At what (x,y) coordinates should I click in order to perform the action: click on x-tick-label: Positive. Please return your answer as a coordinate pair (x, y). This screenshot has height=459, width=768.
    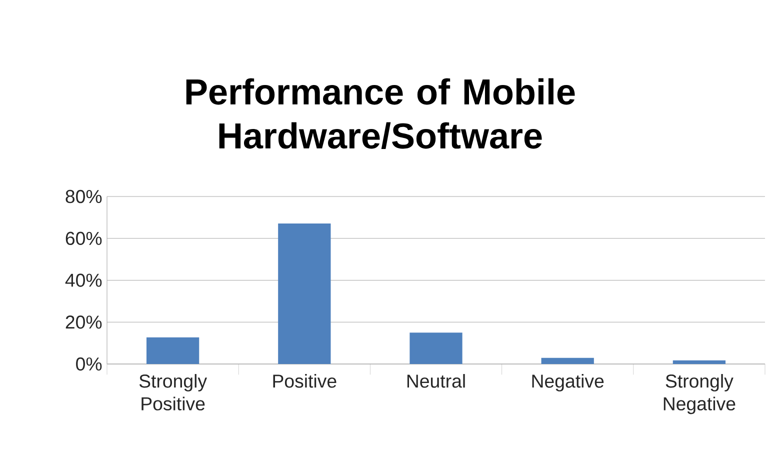
    Looking at the image, I should click on (304, 381).